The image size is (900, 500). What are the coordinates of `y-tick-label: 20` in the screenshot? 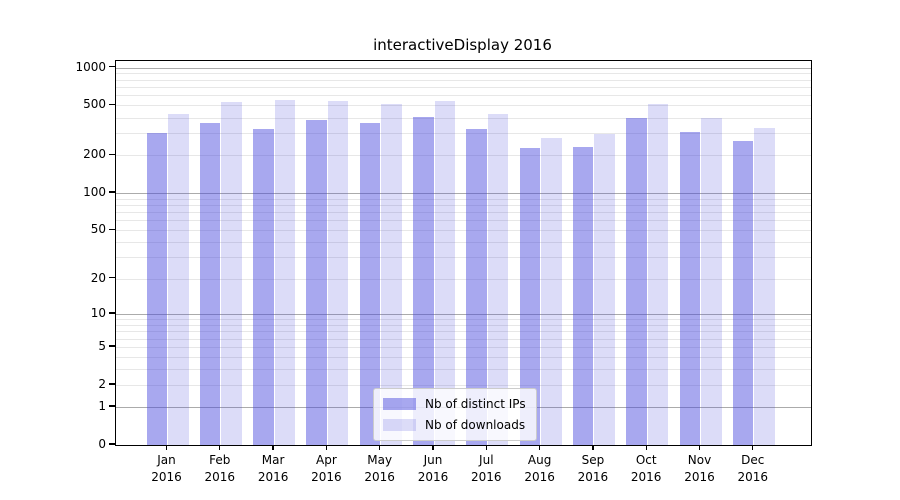 It's located at (98, 277).